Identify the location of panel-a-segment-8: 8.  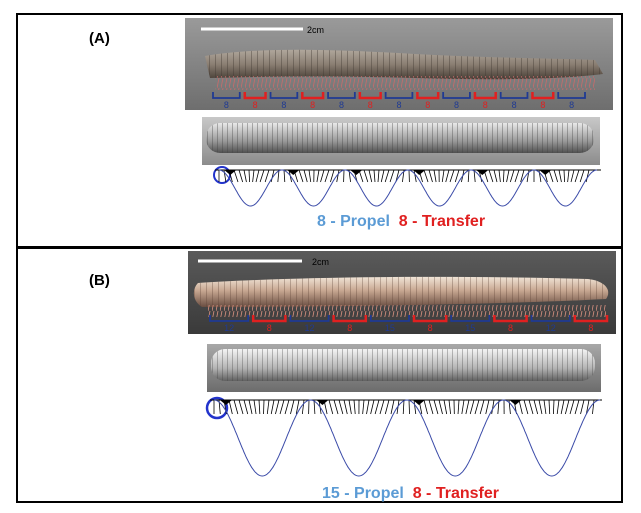
(456, 101).